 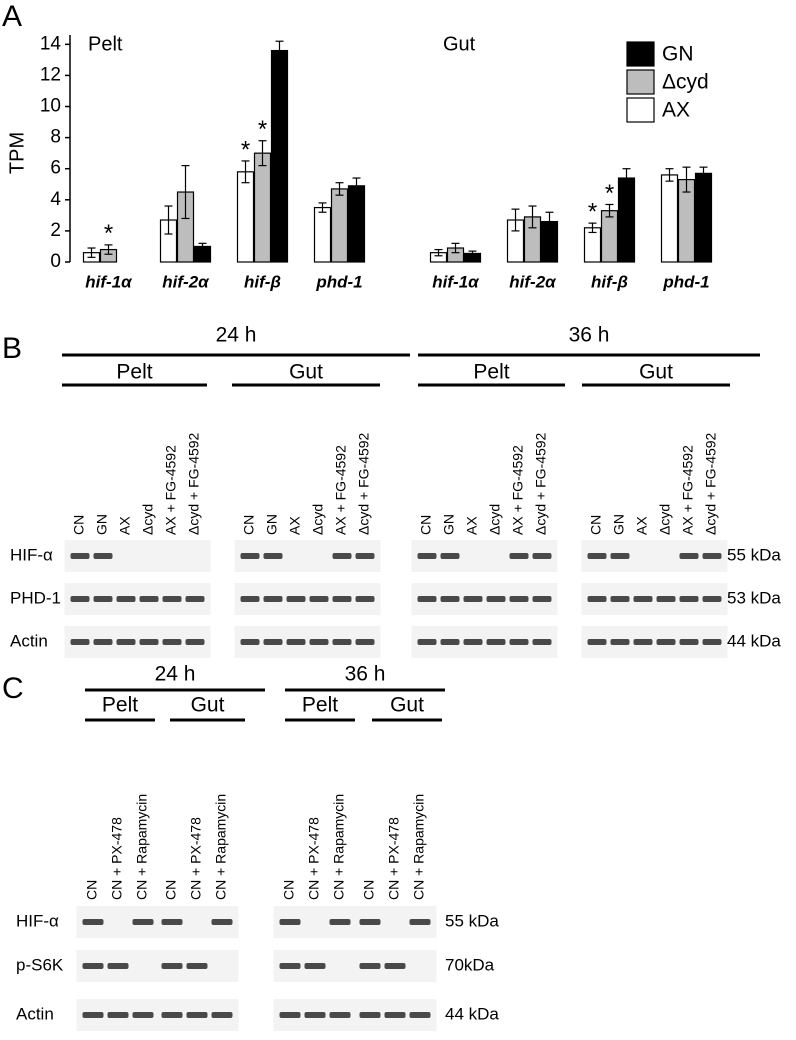 What do you see at coordinates (55, 199) in the screenshot?
I see `y-tick-label: 4` at bounding box center [55, 199].